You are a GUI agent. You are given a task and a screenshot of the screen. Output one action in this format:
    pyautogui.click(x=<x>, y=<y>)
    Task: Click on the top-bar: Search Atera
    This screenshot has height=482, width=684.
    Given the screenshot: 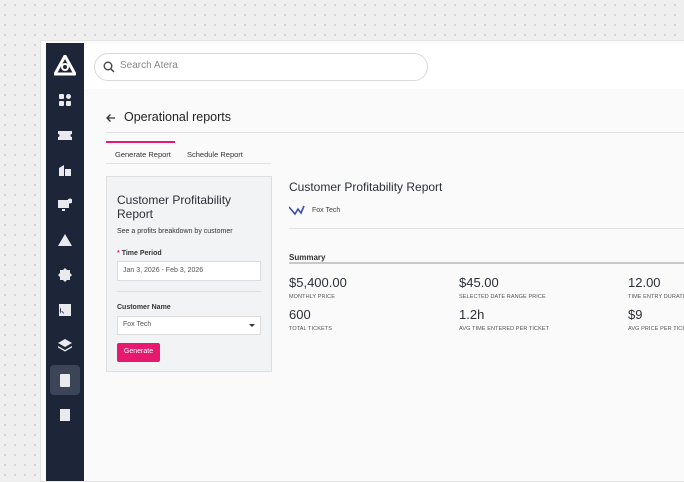 What is the action you would take?
    pyautogui.click(x=384, y=66)
    